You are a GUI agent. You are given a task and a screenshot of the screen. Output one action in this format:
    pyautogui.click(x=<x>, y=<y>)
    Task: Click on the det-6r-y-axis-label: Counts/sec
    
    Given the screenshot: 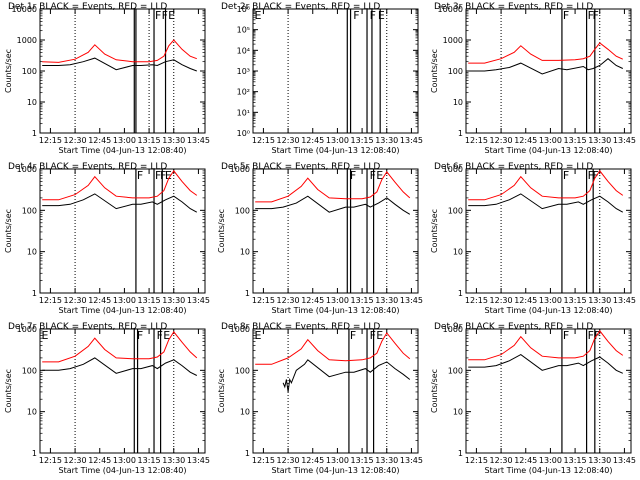 What is the action you would take?
    pyautogui.click(x=434, y=231)
    